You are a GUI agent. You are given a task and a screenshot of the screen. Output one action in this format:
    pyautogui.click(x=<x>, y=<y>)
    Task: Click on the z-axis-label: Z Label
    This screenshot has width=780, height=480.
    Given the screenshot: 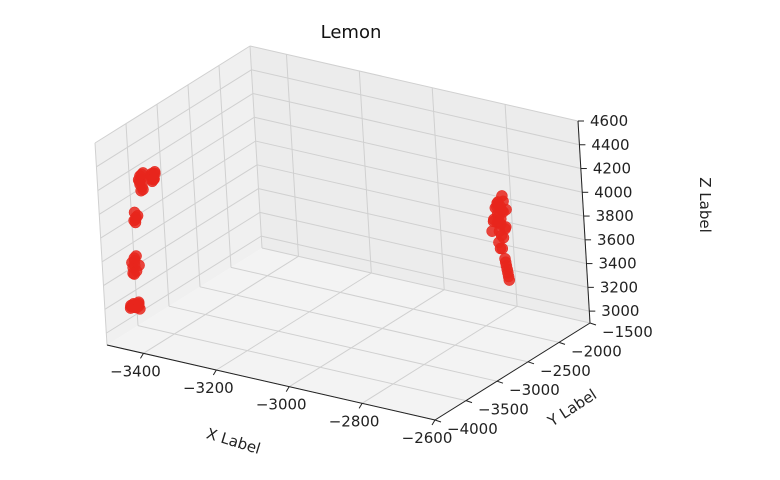 What is the action you would take?
    pyautogui.click(x=705, y=205)
    